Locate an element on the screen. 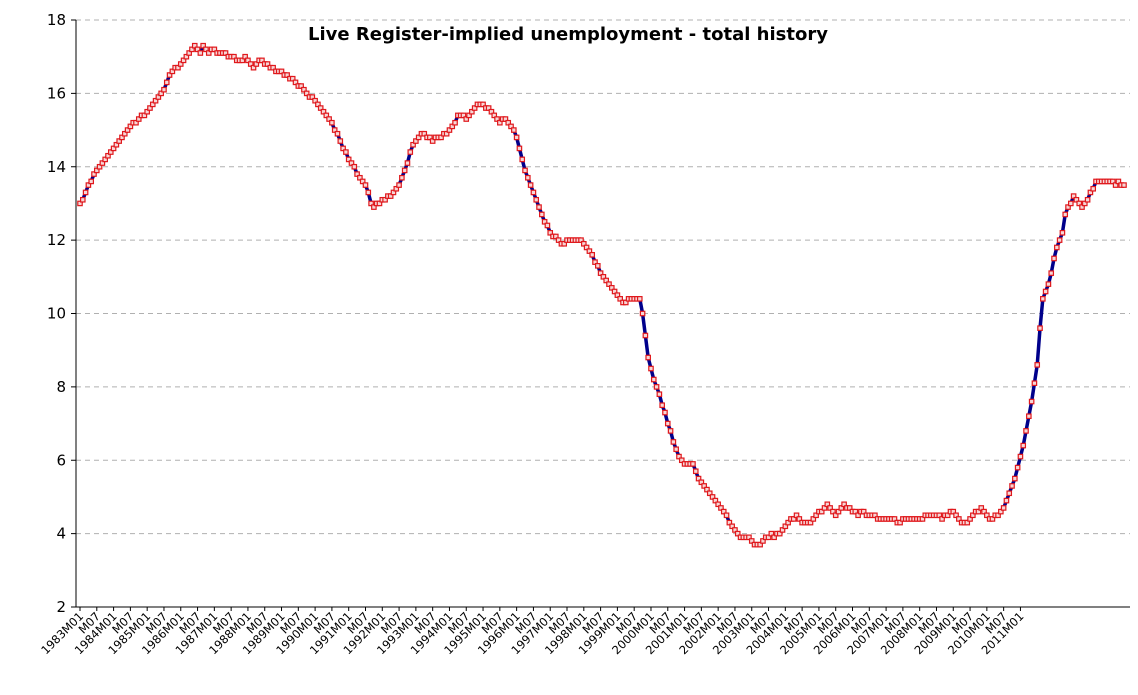 The image size is (1138, 695). y-tick-label: 18 is located at coordinates (56, 20).